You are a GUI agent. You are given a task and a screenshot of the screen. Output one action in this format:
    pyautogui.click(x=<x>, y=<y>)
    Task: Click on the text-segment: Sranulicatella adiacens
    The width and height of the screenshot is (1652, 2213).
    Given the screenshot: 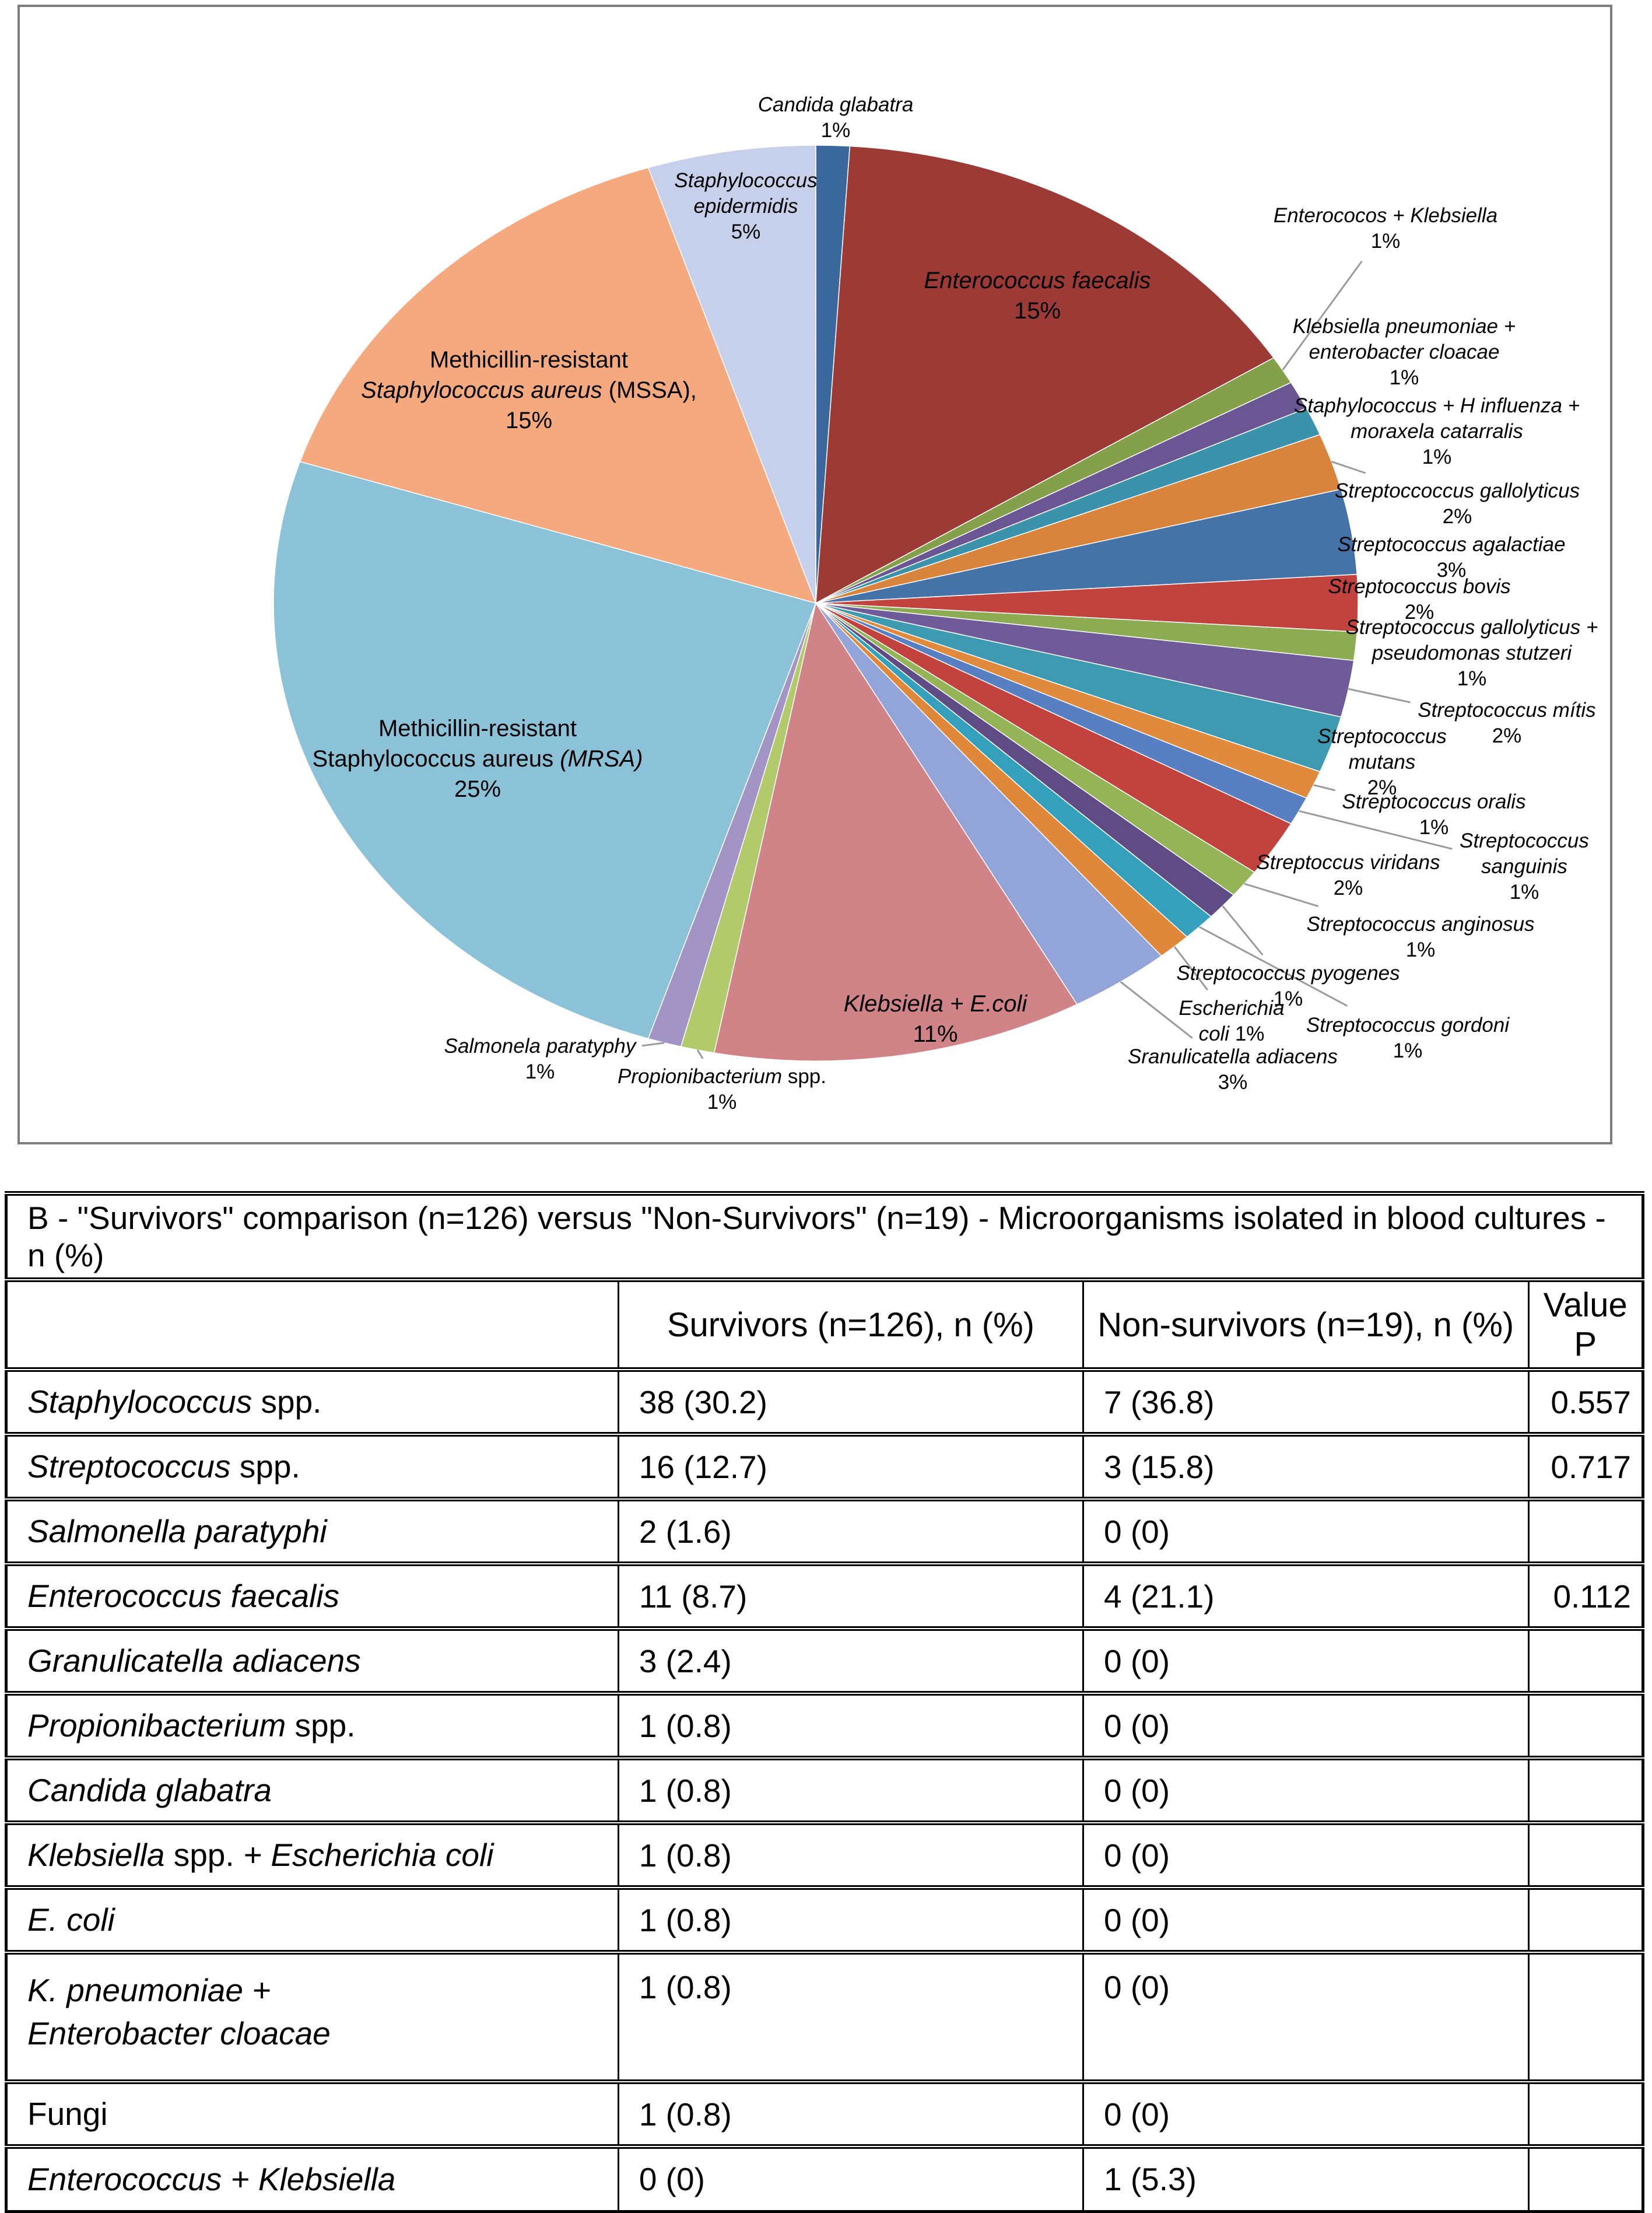 What is the action you would take?
    pyautogui.click(x=1233, y=1056)
    